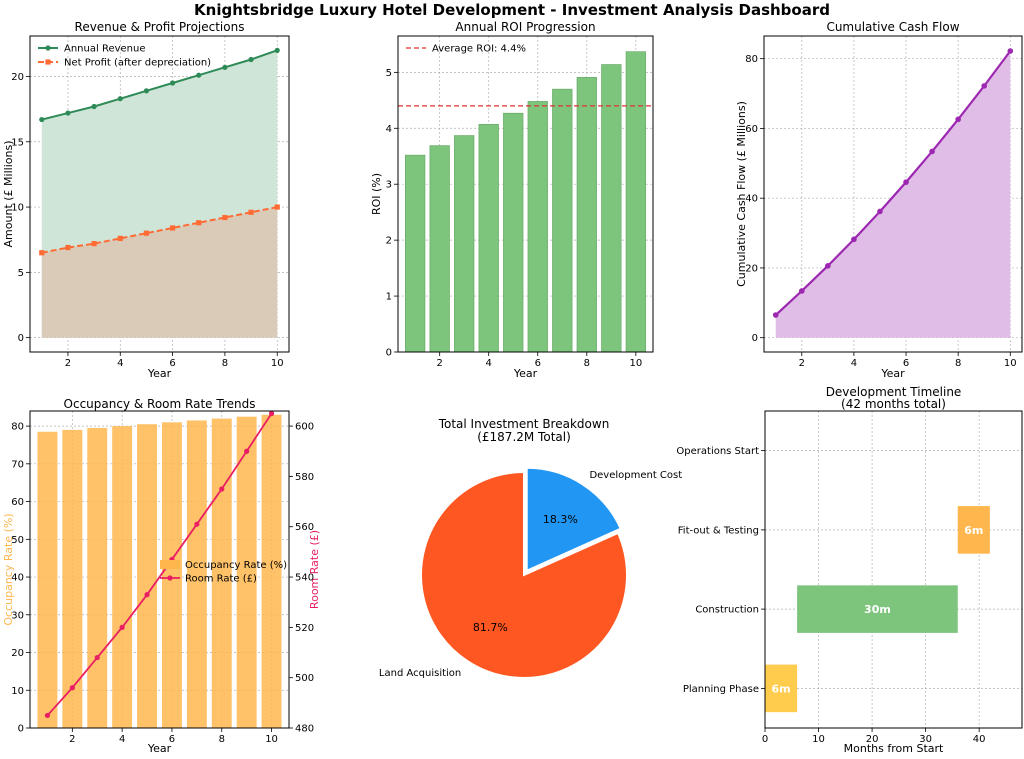 The width and height of the screenshot is (1024, 759). What do you see at coordinates (892, 27) in the screenshot?
I see `cashflow-title: Cumulative Cash Flow` at bounding box center [892, 27].